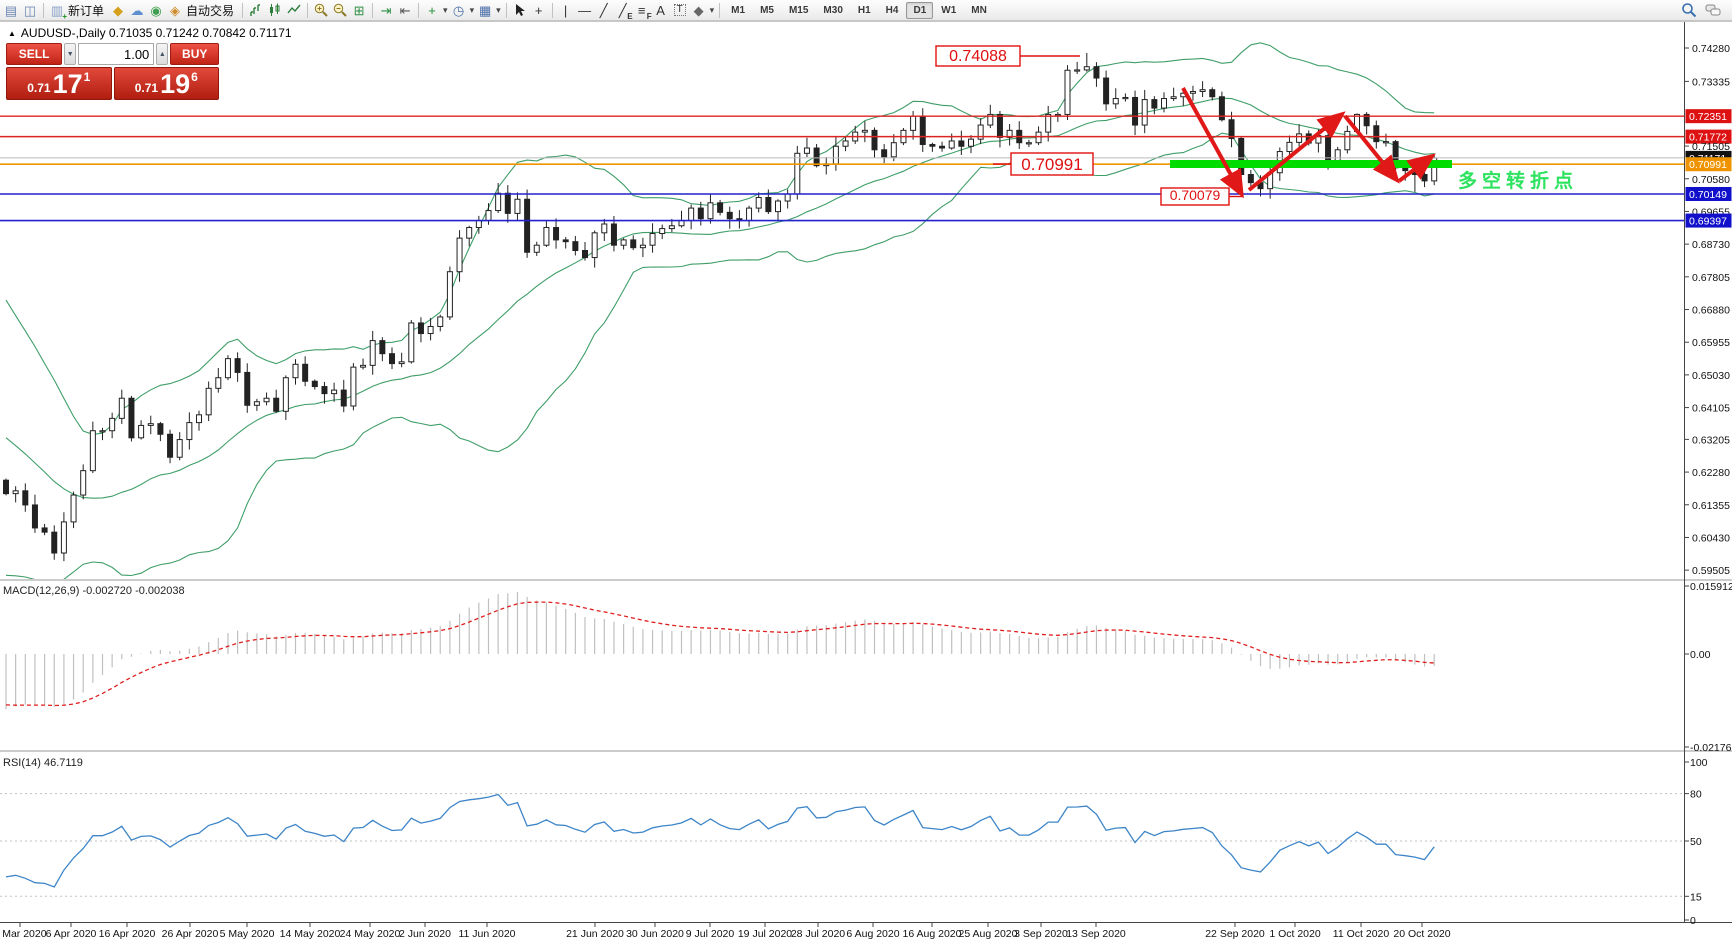  Describe the element at coordinates (832, 10) in the screenshot. I see `timeframe-m30-button: M30` at that location.